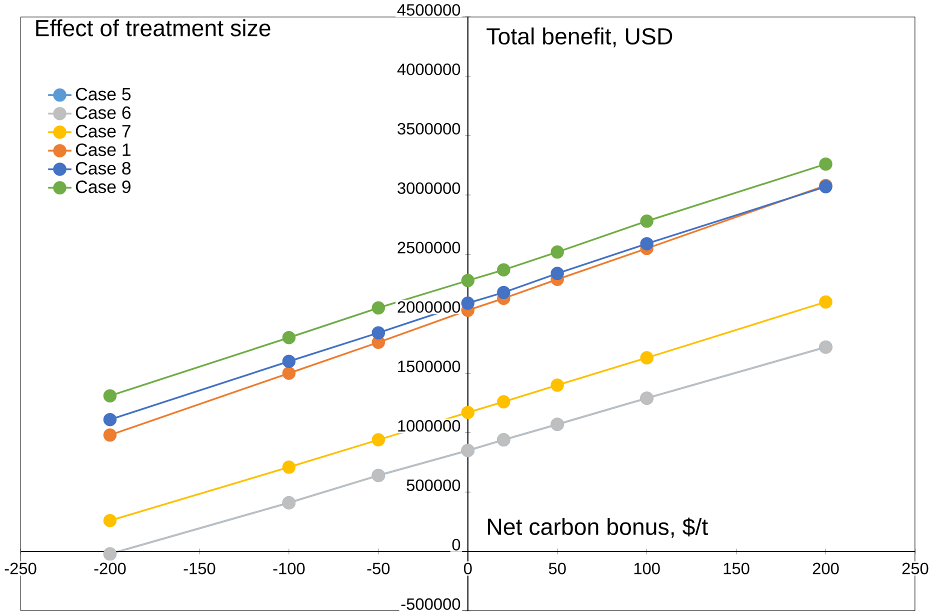 This screenshot has width=933, height=614. What do you see at coordinates (103, 112) in the screenshot?
I see `legend-label: Case 6` at bounding box center [103, 112].